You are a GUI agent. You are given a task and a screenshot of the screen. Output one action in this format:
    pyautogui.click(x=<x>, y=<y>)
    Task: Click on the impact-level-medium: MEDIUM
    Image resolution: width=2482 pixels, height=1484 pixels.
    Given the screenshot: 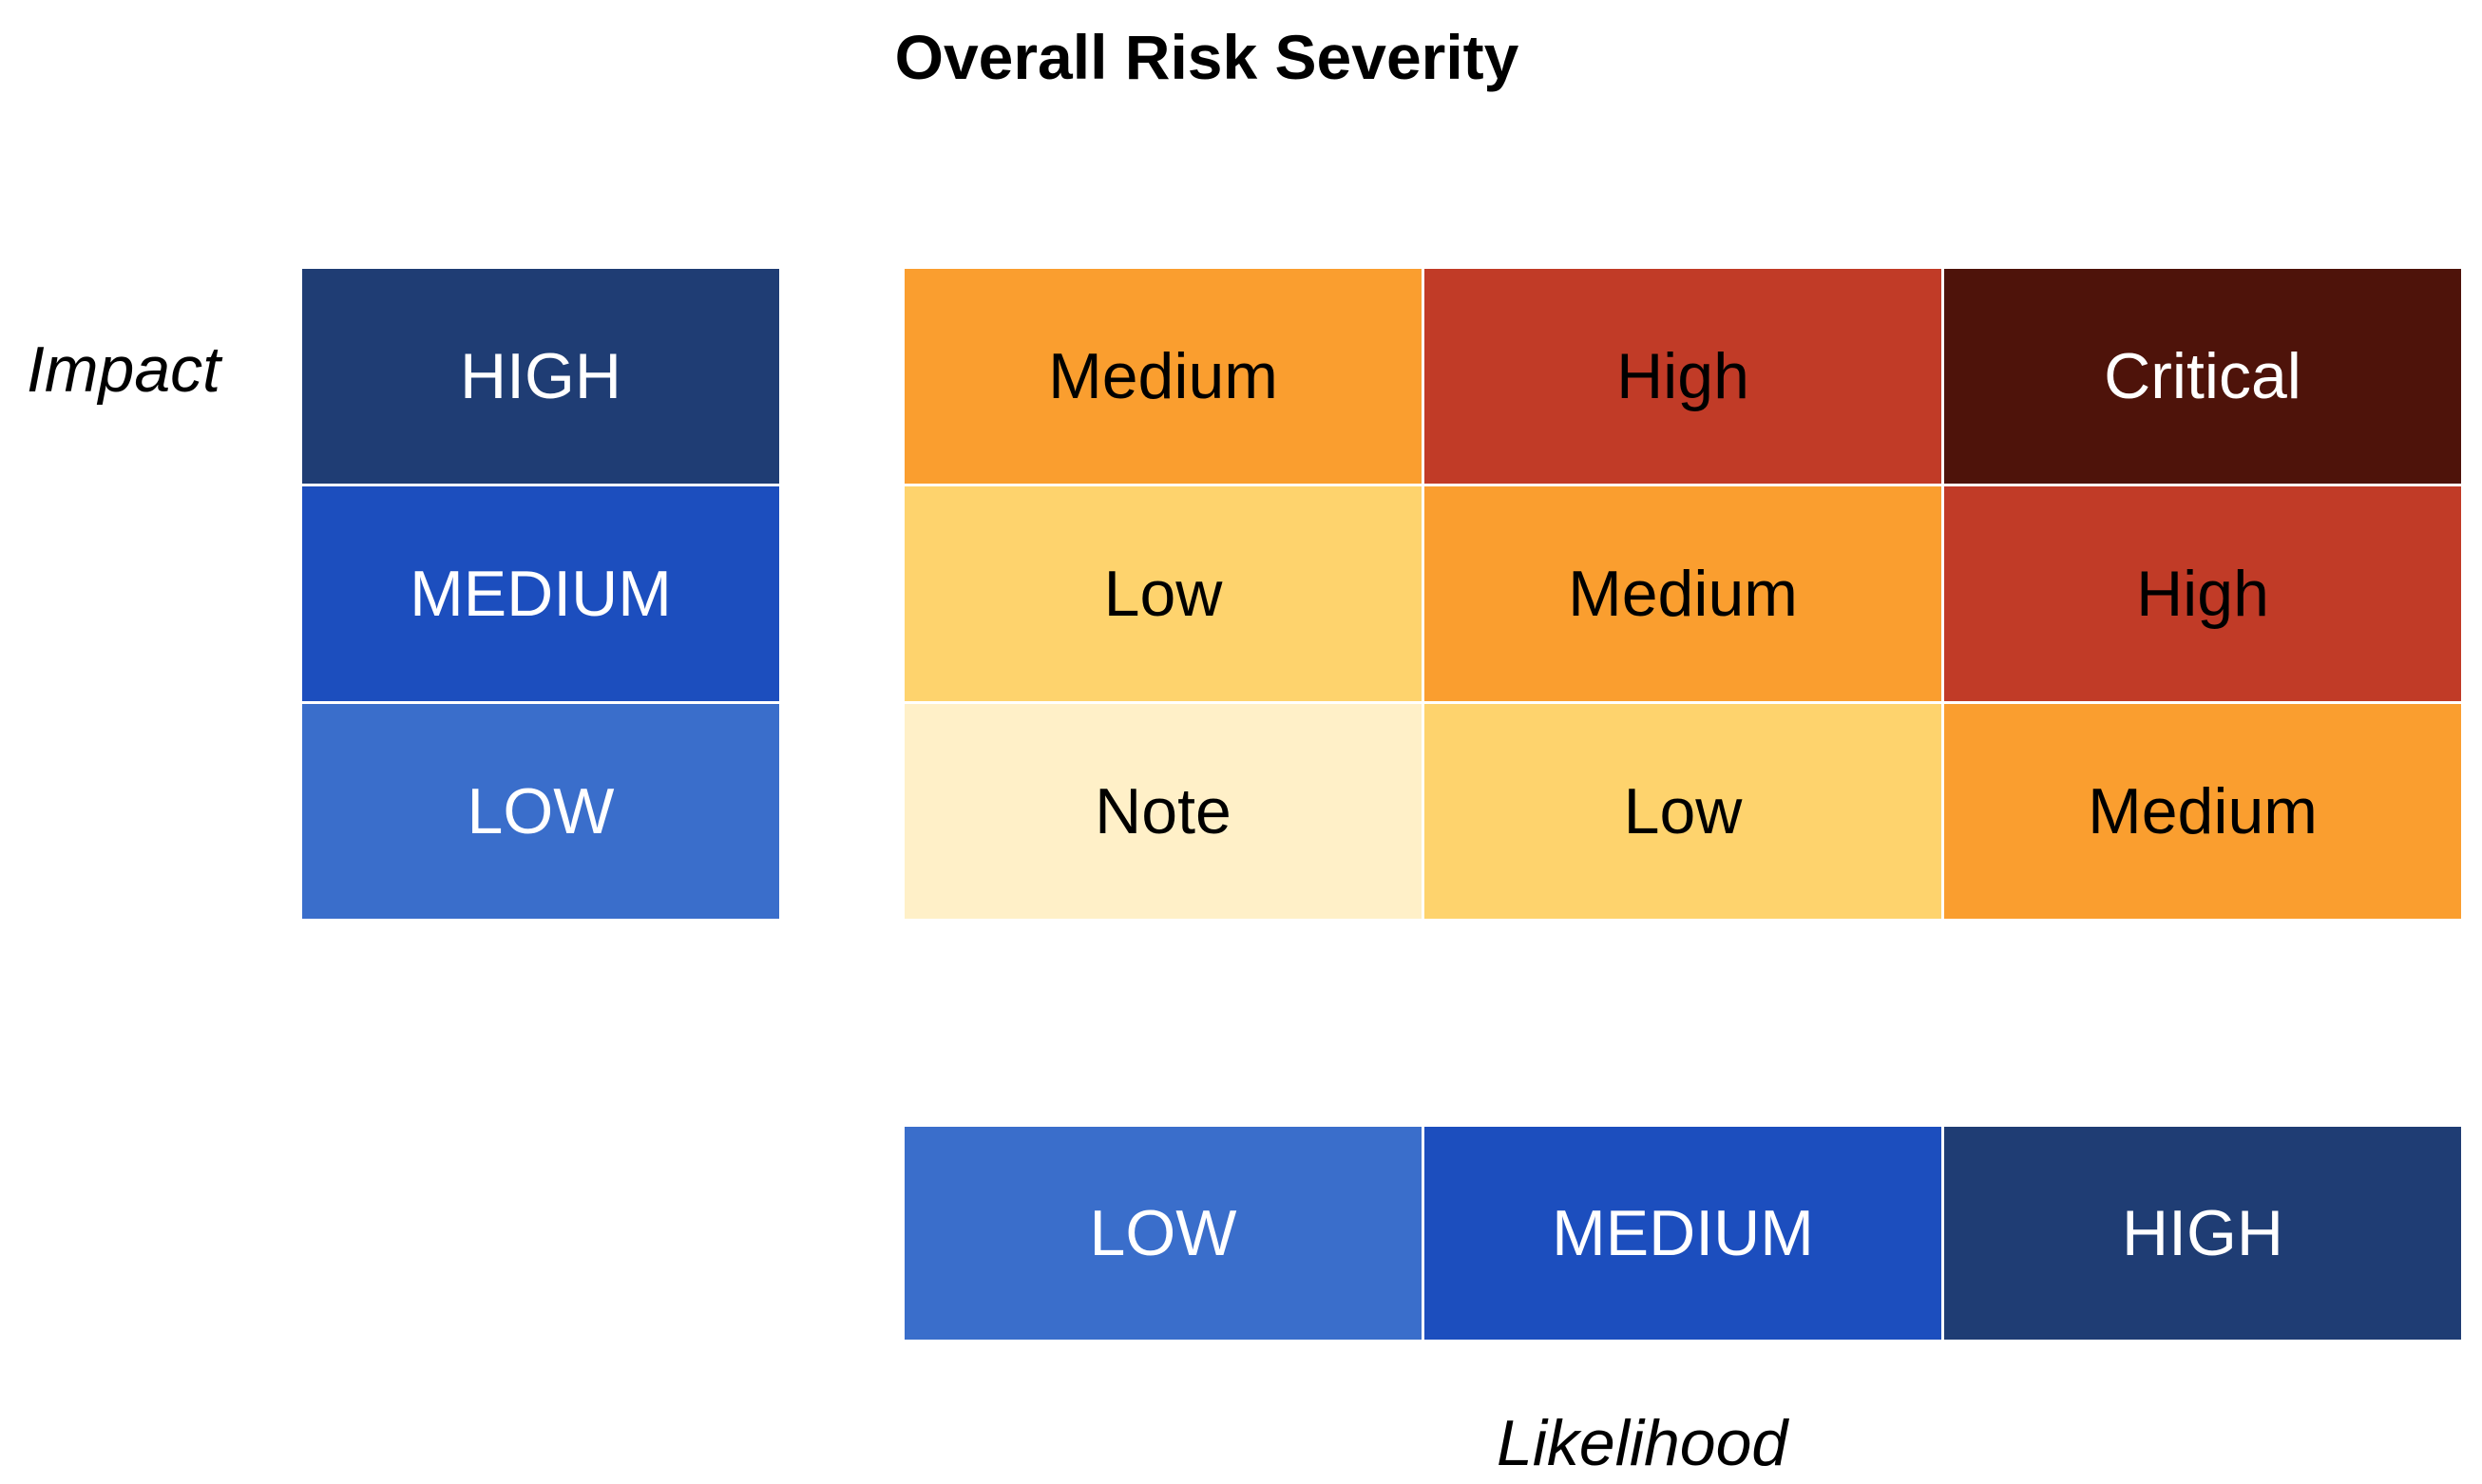 What is the action you would take?
    pyautogui.click(x=540, y=593)
    